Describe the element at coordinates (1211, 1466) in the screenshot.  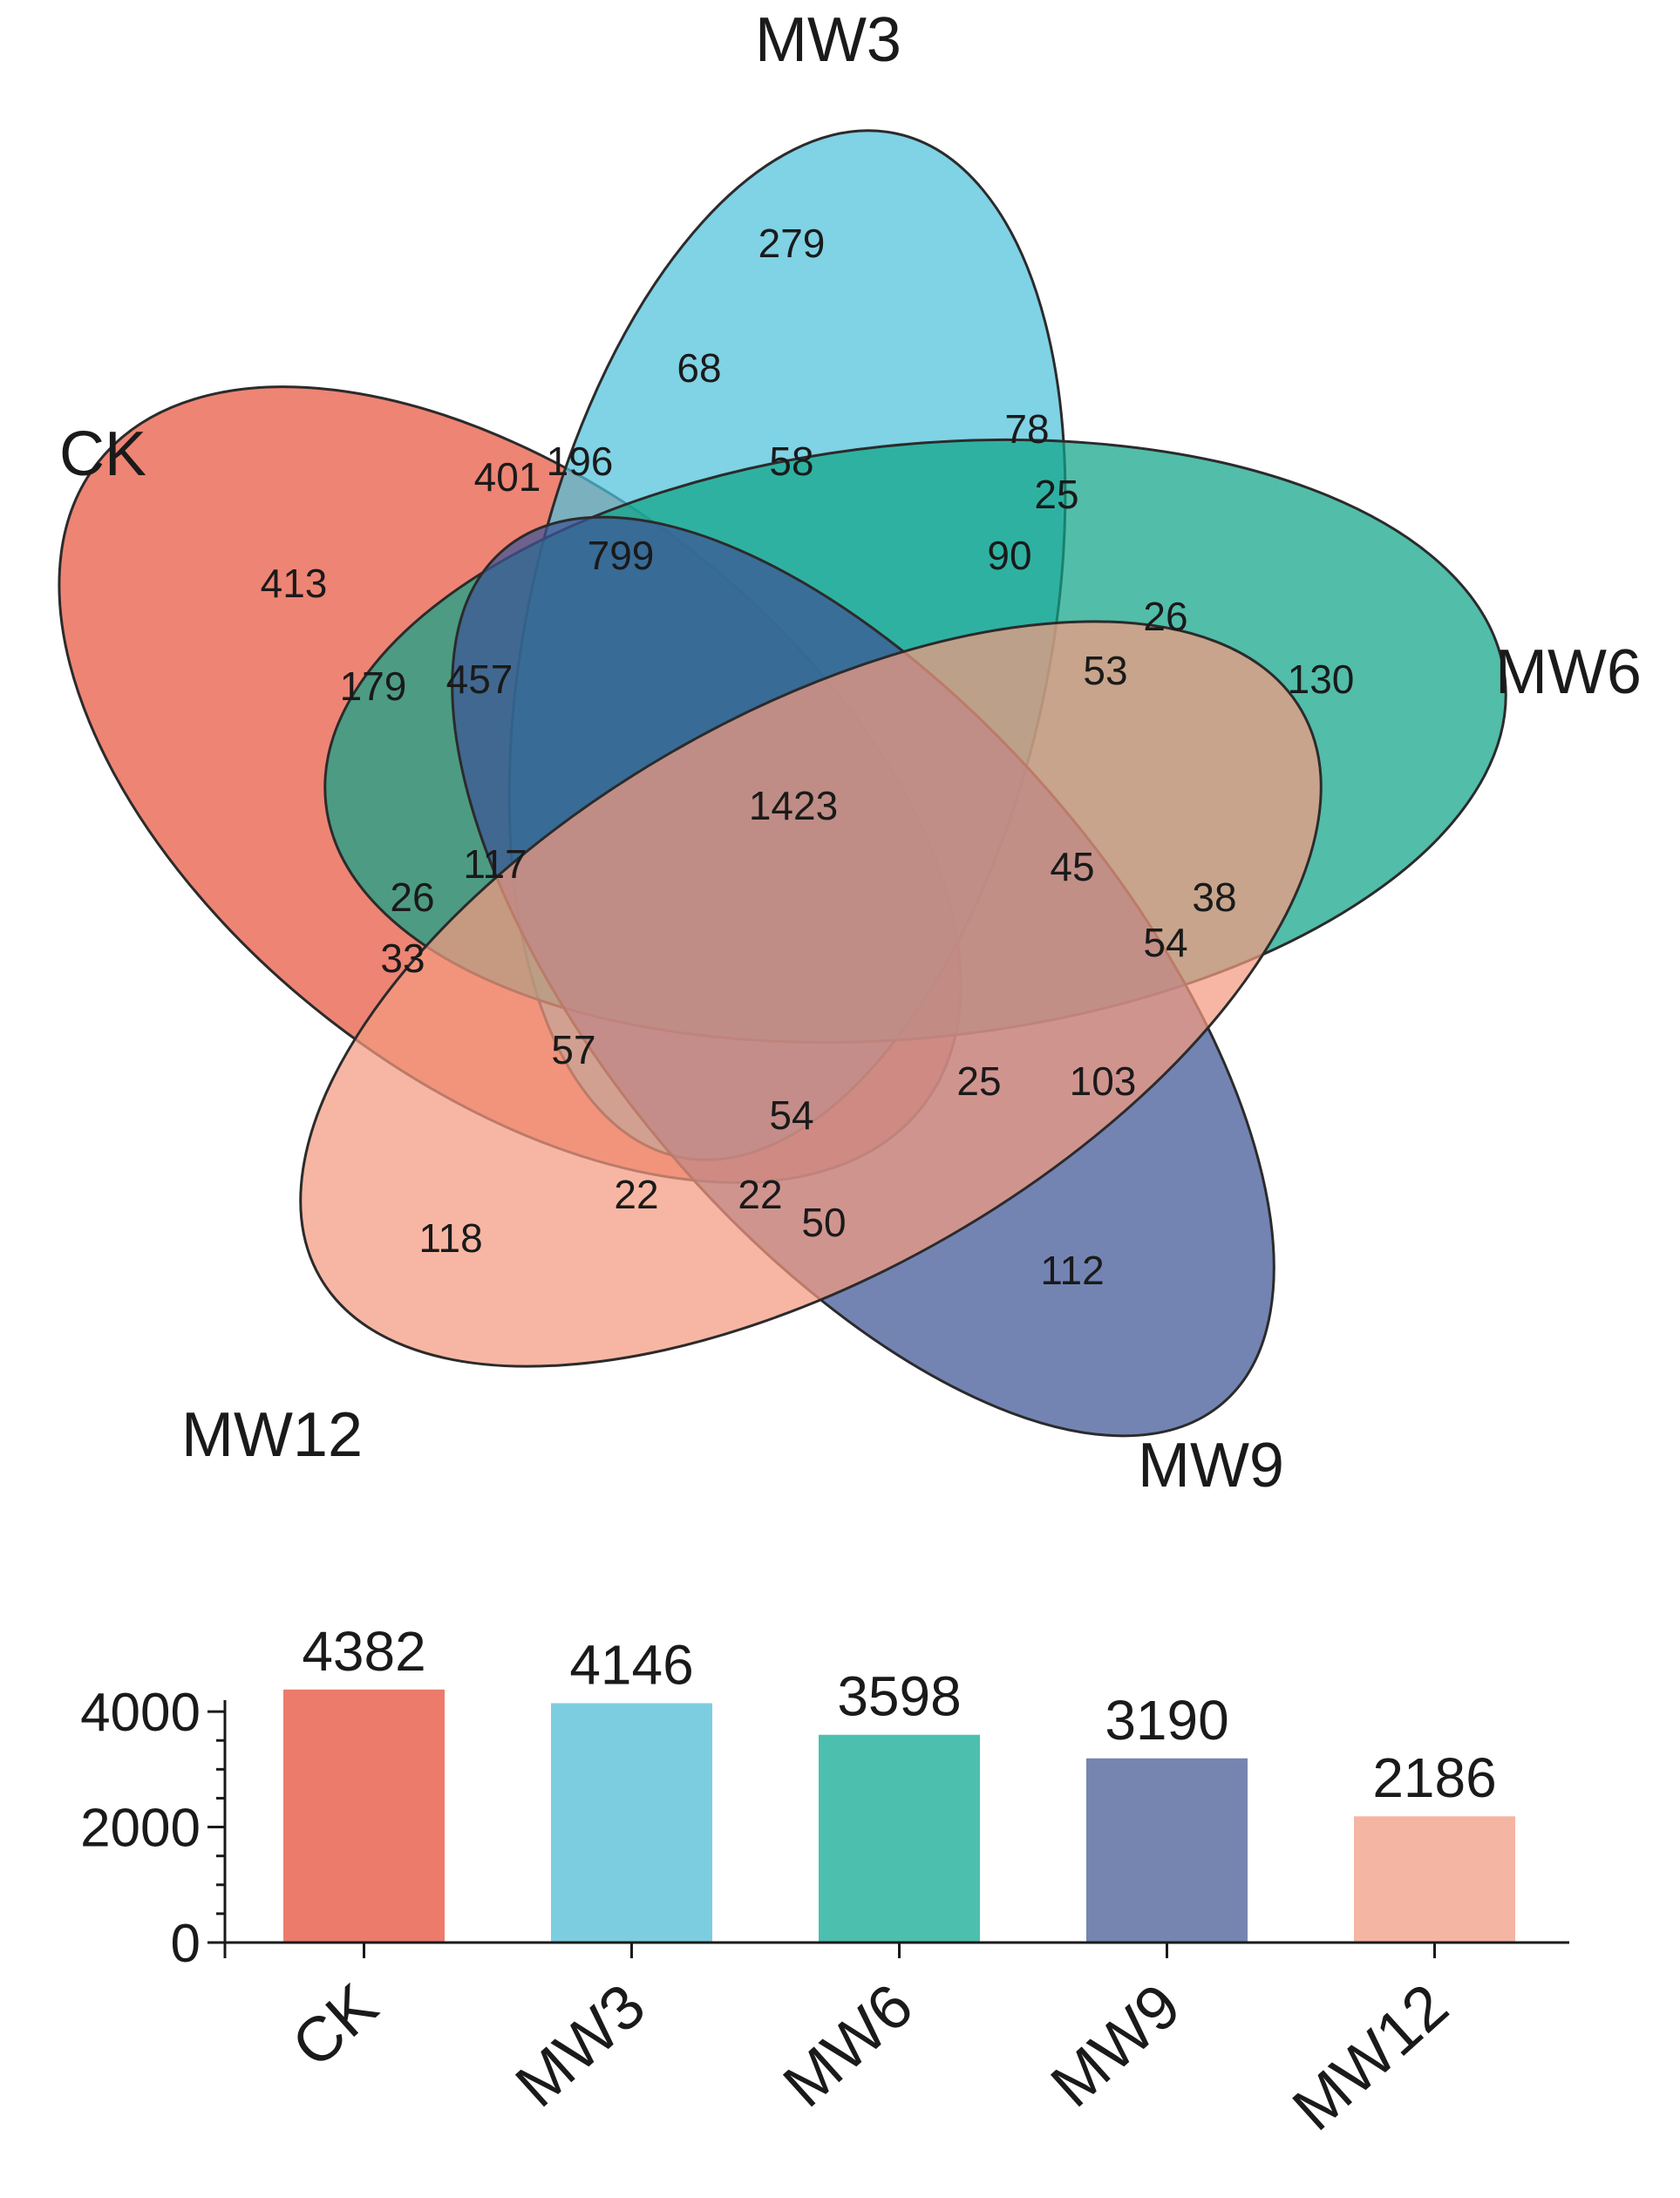
I see `venn-label-mw9: MW9` at that location.